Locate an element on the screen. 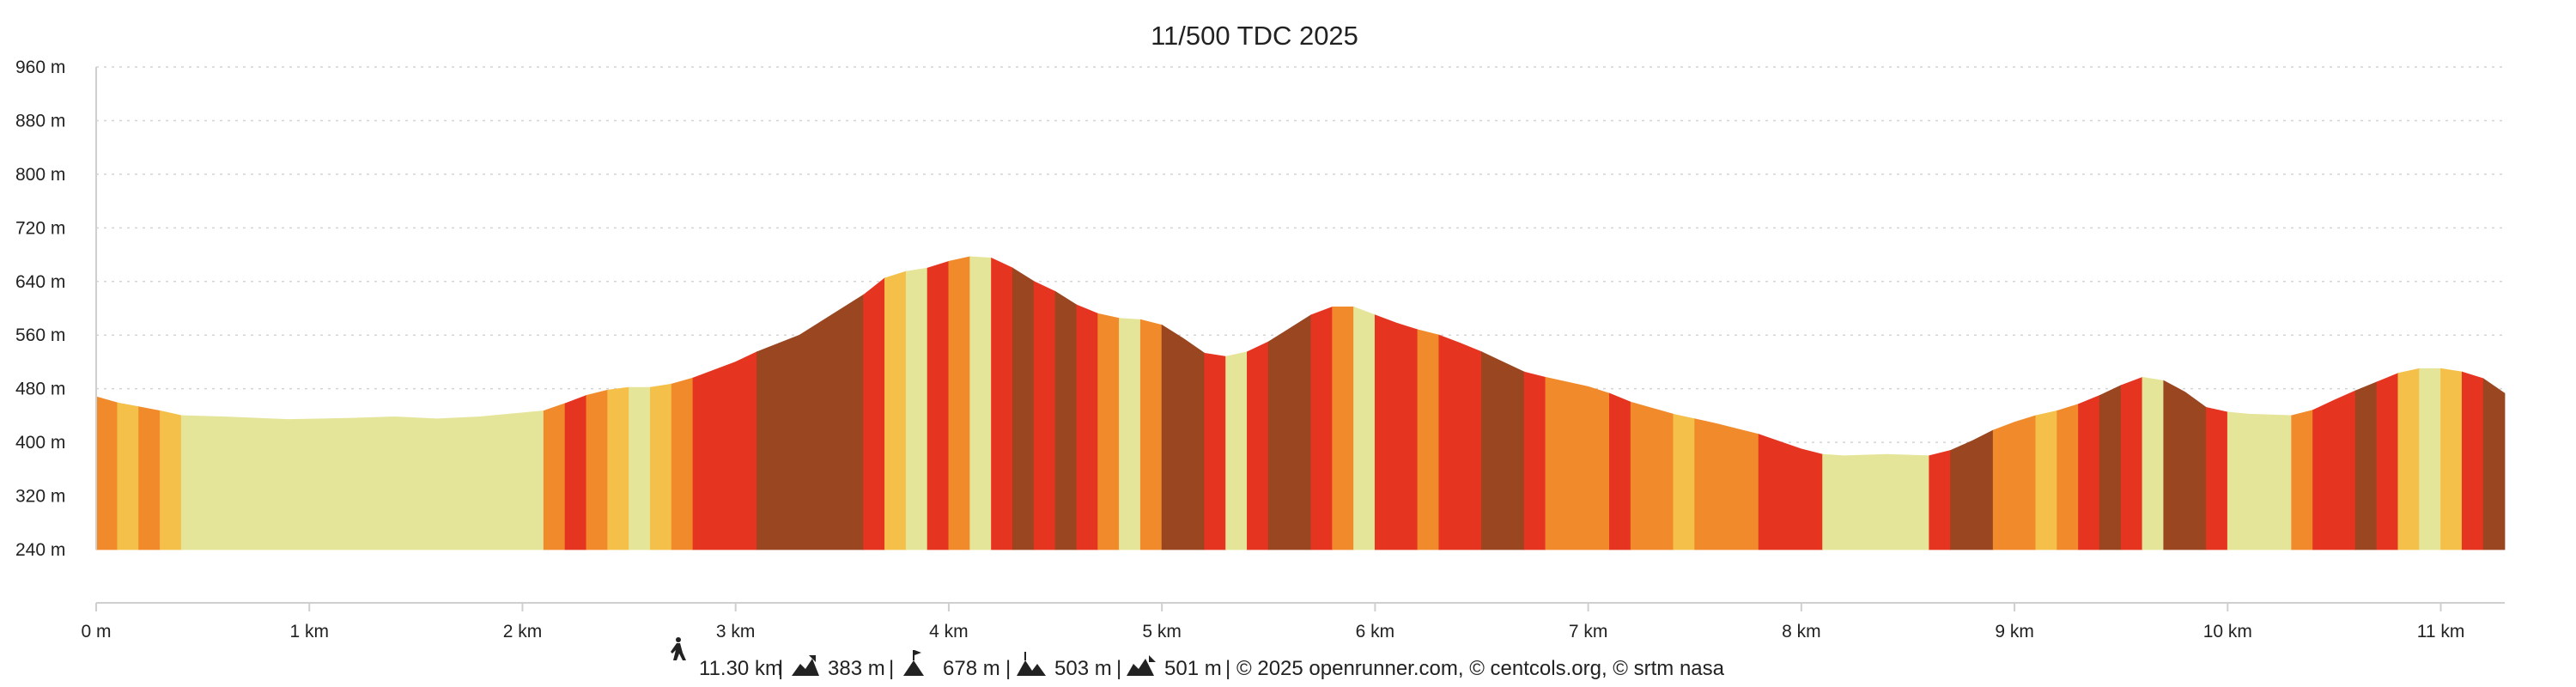  x-tick-label: 2 km is located at coordinates (523, 631).